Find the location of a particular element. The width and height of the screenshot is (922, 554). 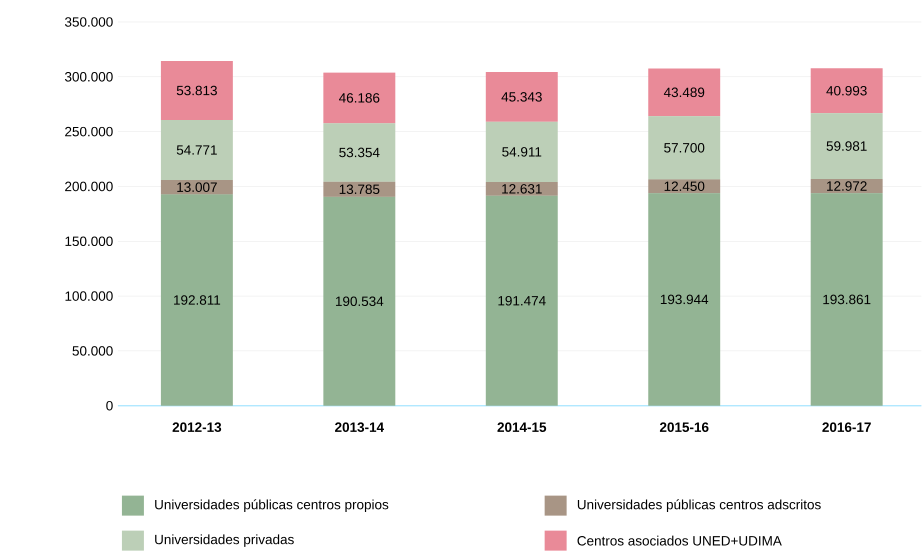

data-label: 46.186 is located at coordinates (359, 98).